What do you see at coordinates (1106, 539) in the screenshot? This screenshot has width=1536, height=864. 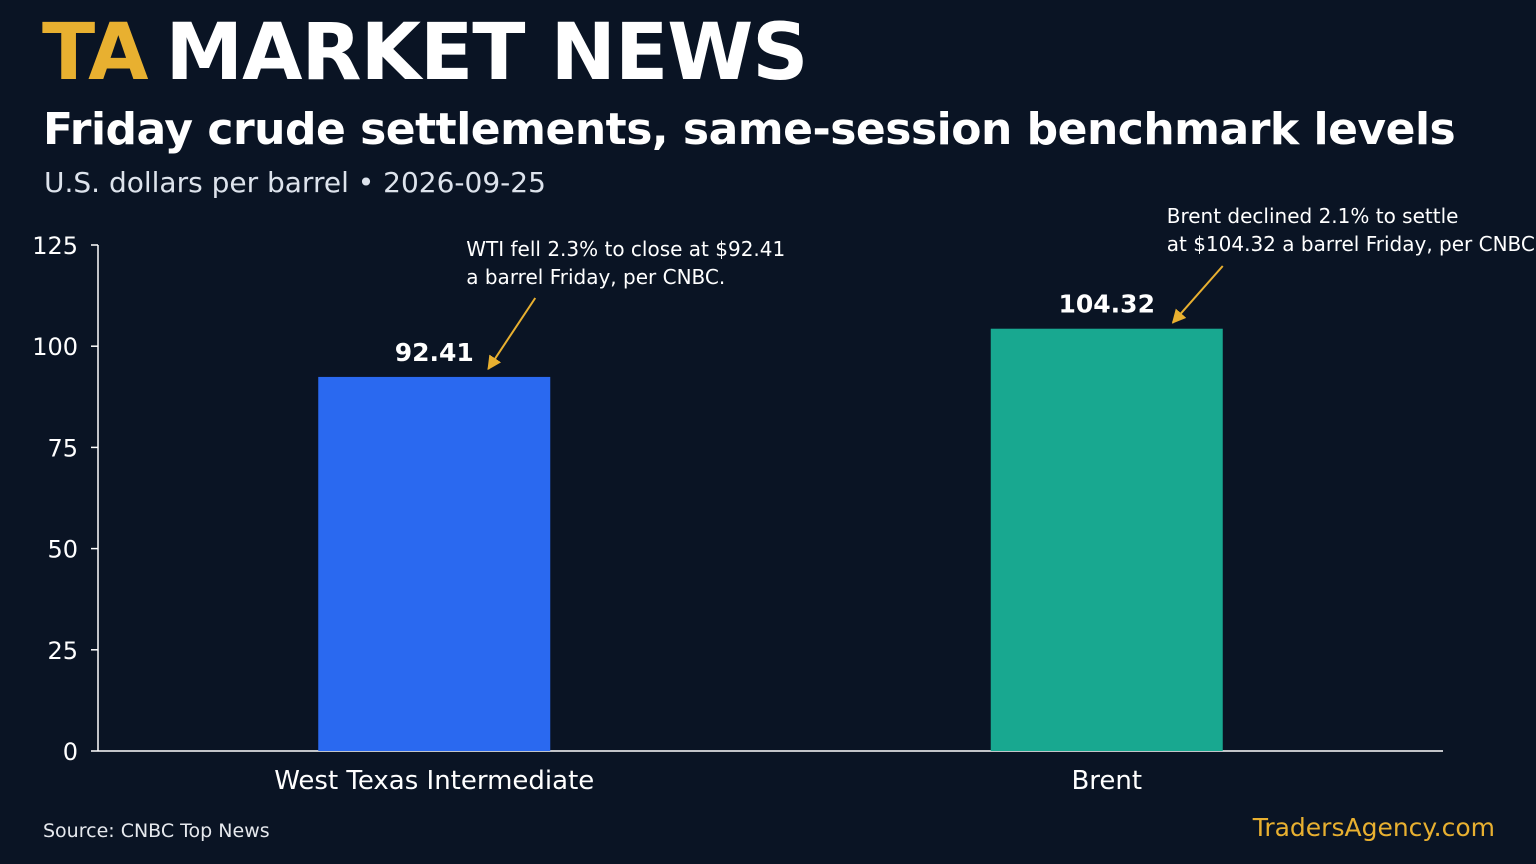 I see `bar-brent` at bounding box center [1106, 539].